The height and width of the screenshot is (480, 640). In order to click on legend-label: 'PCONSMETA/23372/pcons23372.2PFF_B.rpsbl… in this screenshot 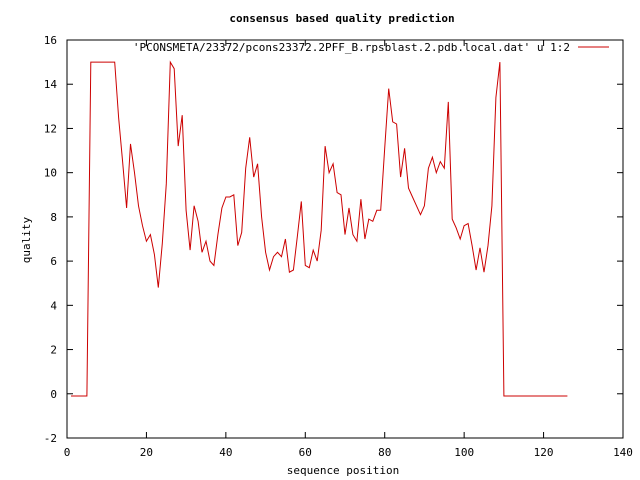, I will do `click(351, 47)`.